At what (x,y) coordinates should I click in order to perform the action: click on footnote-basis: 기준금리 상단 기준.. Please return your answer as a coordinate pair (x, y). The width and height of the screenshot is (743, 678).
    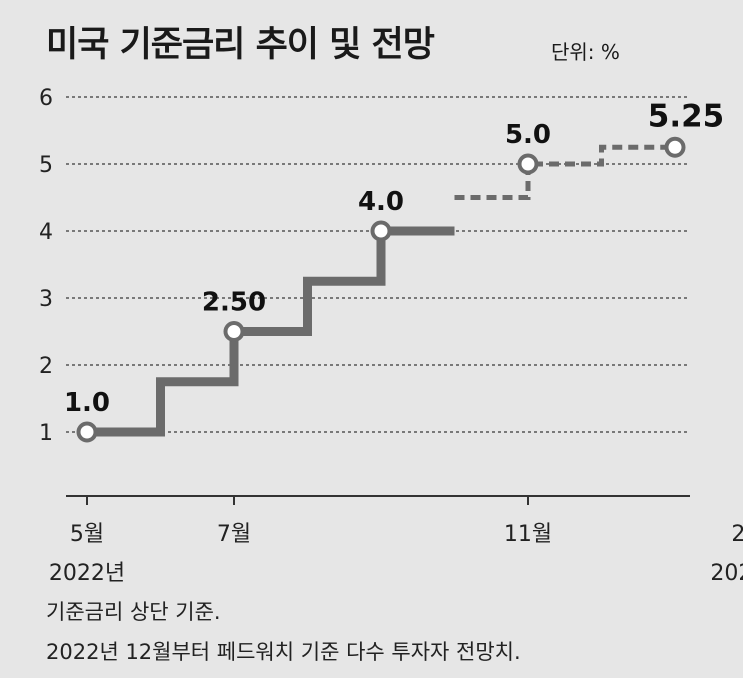
    Looking at the image, I should click on (133, 612).